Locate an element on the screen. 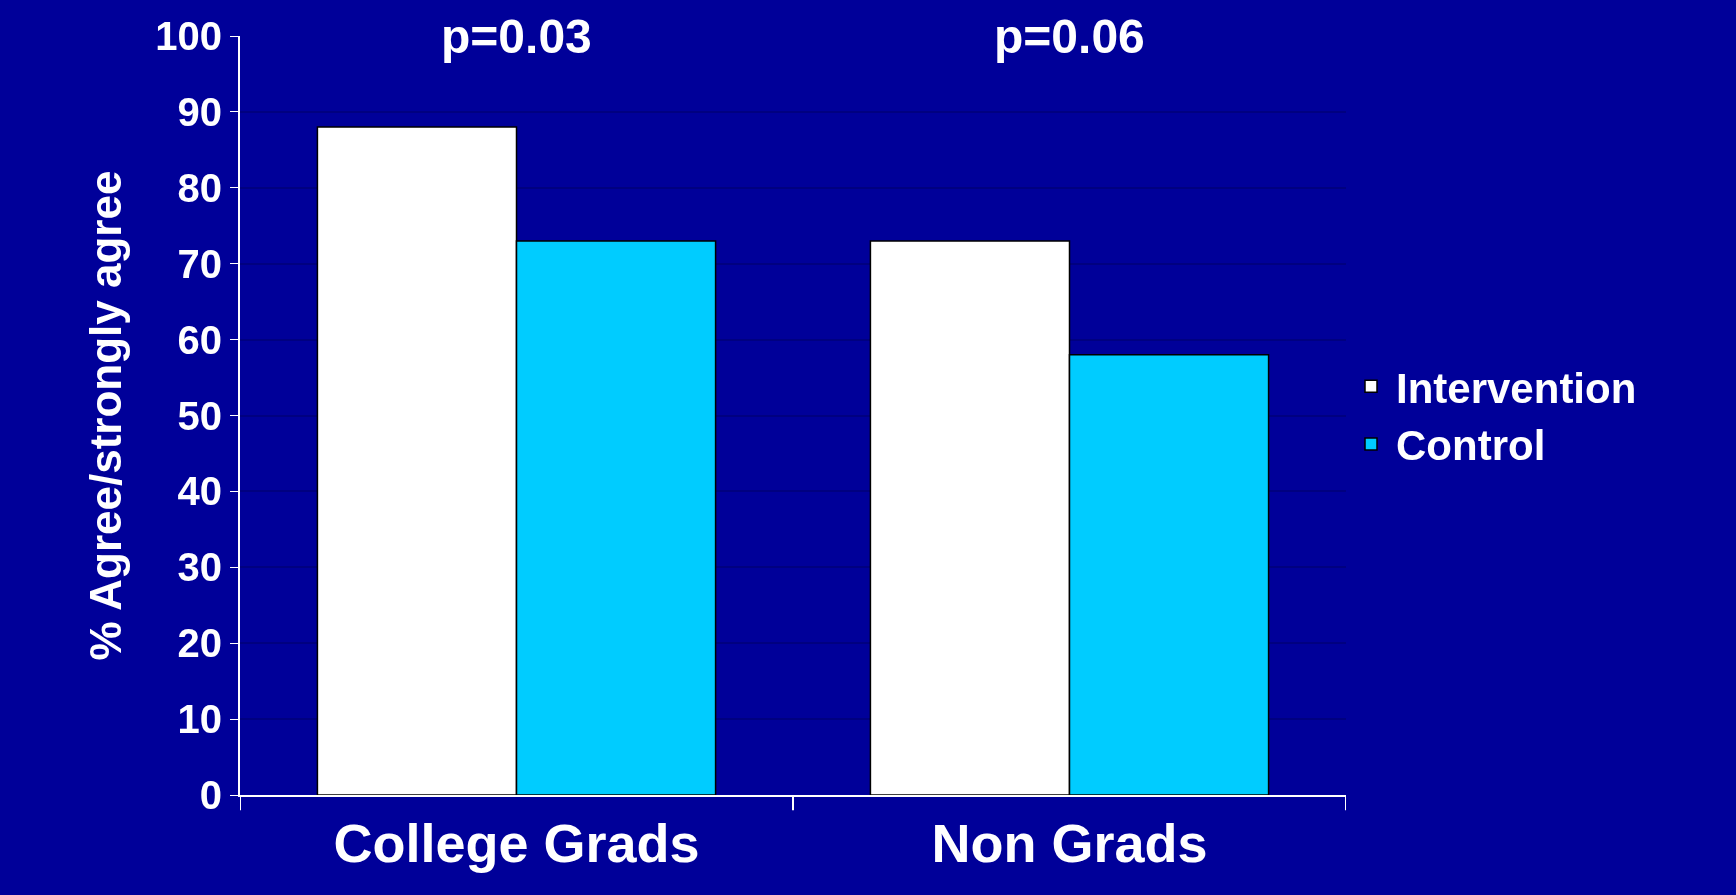 The width and height of the screenshot is (1736, 895). y-tick-label: 30 is located at coordinates (199, 567).